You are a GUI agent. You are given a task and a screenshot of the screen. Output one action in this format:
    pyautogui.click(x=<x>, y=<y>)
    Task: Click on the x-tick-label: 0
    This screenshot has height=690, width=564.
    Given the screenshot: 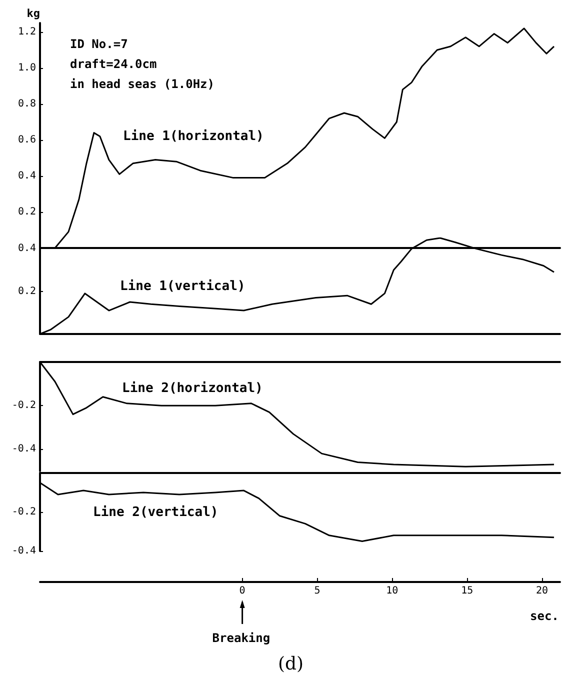 What is the action you would take?
    pyautogui.click(x=242, y=591)
    